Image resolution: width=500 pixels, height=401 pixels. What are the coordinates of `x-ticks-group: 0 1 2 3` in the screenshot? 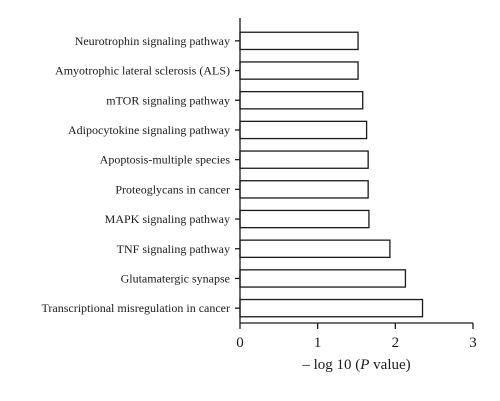 It's located at (356, 337).